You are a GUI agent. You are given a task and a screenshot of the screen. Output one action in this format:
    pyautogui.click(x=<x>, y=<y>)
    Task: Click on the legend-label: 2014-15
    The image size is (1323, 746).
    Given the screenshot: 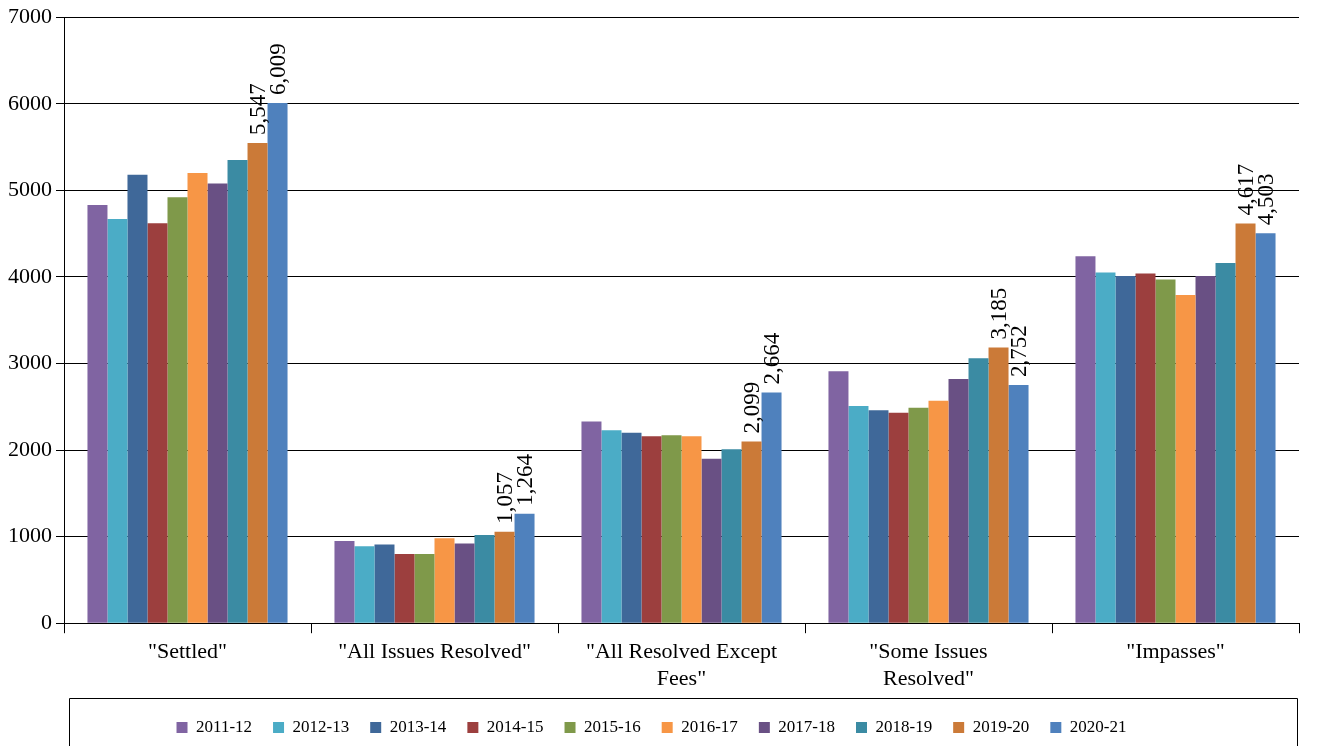 What is the action you would take?
    pyautogui.click(x=515, y=726)
    